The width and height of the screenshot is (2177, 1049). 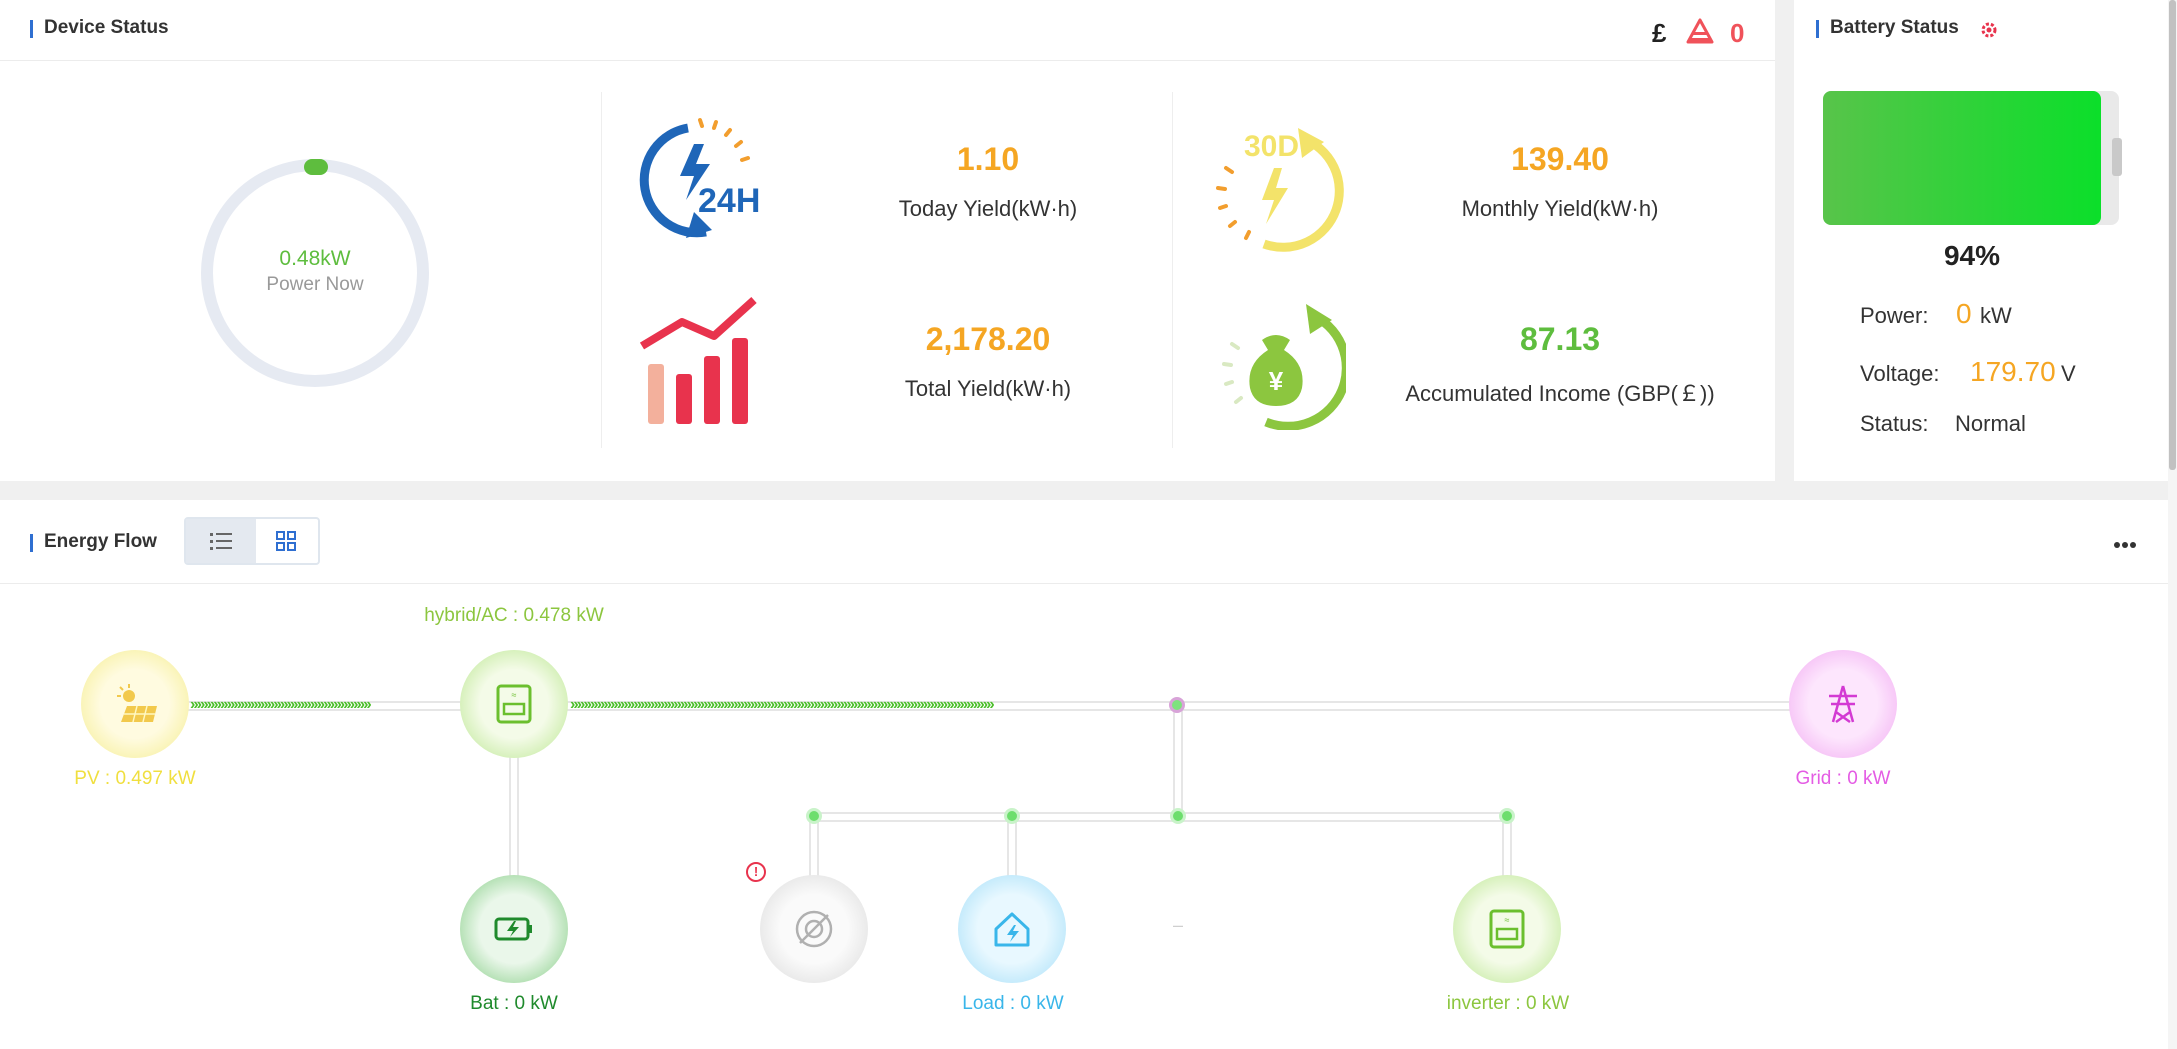 I want to click on battery-voltage-value: 179.70, so click(x=2013, y=371).